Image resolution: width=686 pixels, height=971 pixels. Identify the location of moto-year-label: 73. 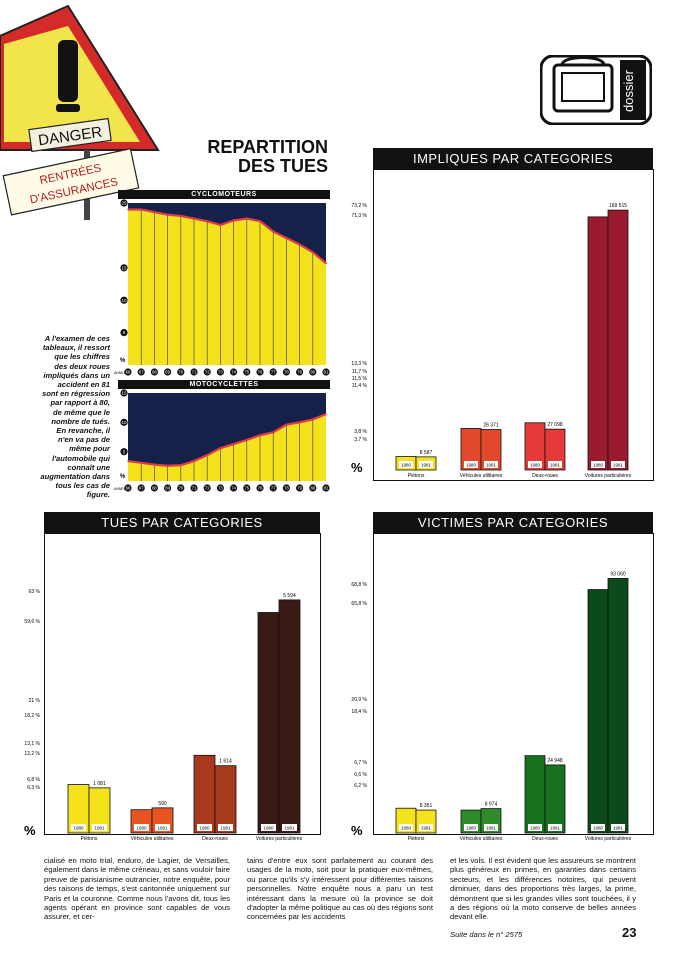
(220, 488).